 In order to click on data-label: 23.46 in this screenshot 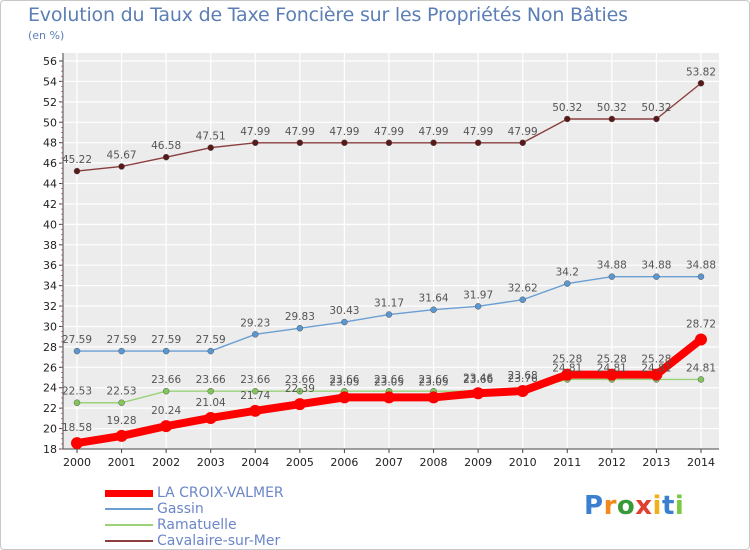, I will do `click(478, 378)`.